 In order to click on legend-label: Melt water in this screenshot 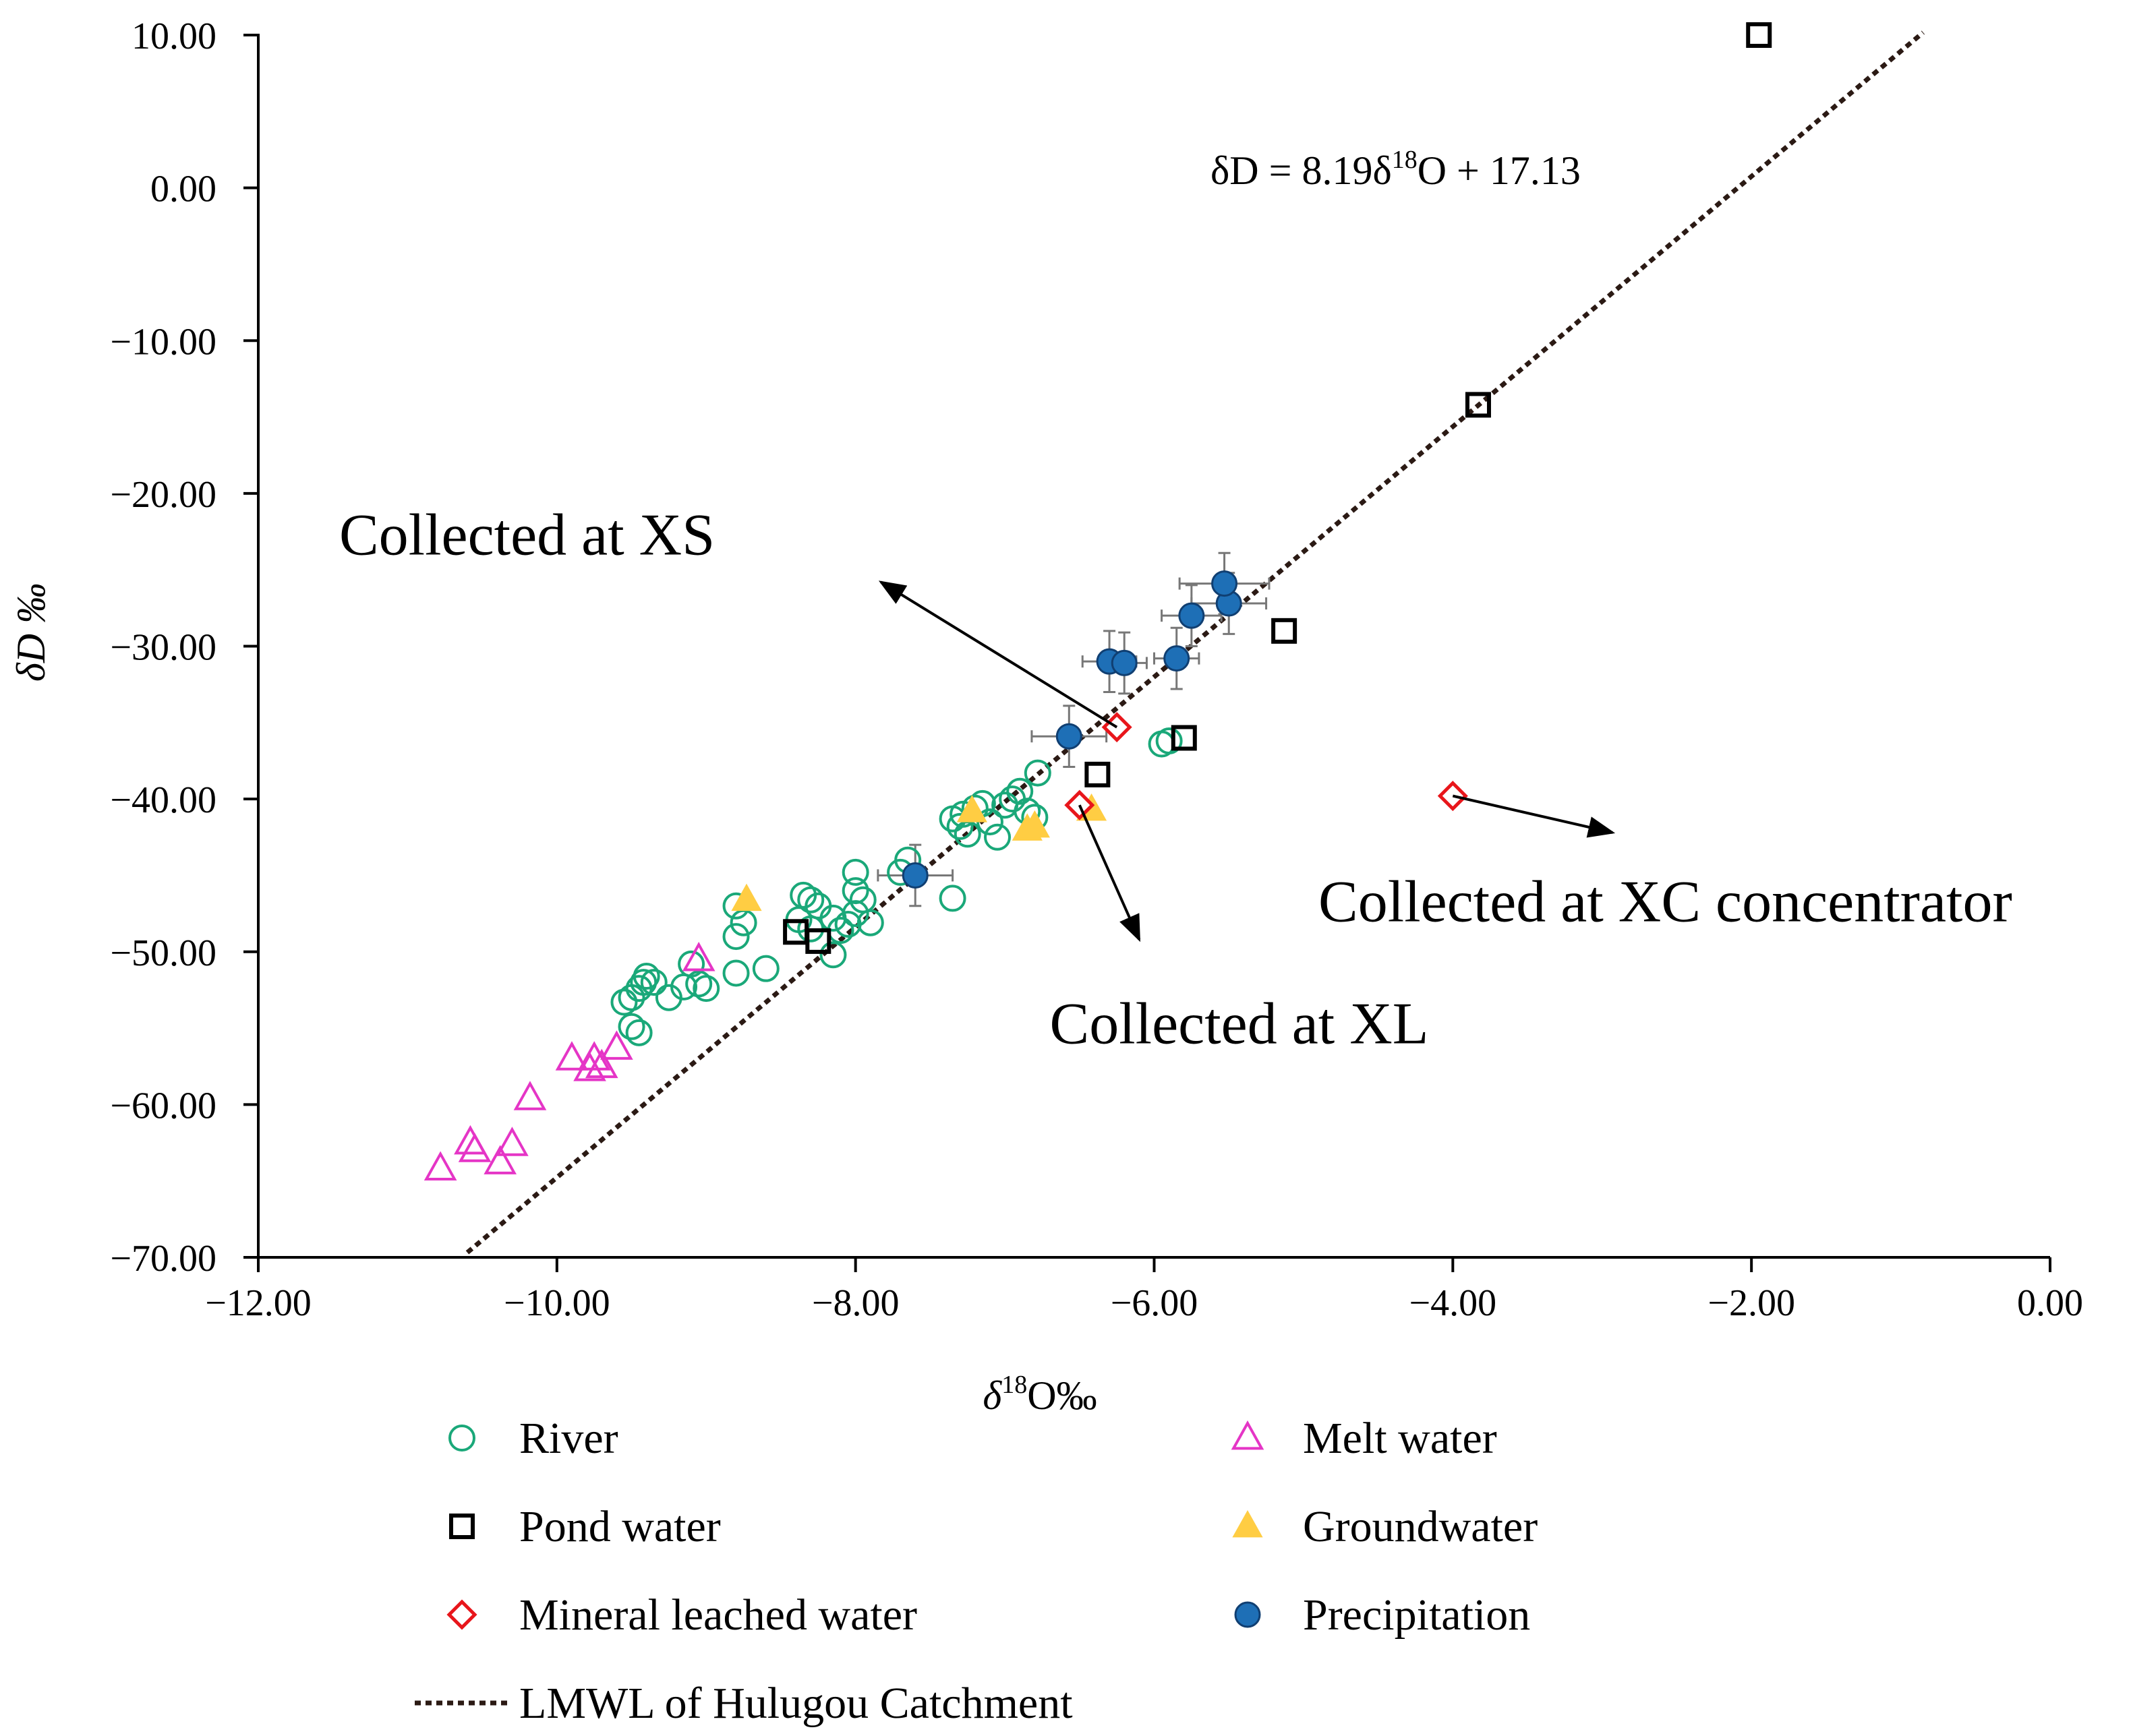, I will do `click(1400, 1438)`.